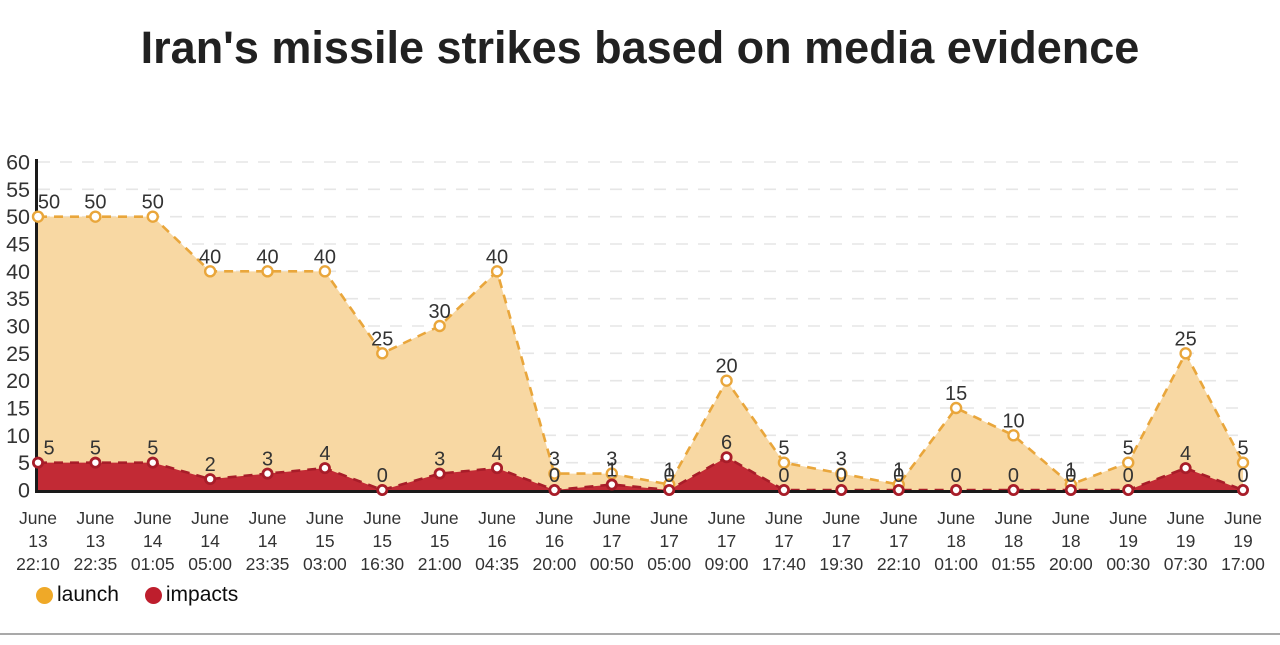 The height and width of the screenshot is (645, 1280). What do you see at coordinates (382, 564) in the screenshot?
I see `svg-text: 16:30` at bounding box center [382, 564].